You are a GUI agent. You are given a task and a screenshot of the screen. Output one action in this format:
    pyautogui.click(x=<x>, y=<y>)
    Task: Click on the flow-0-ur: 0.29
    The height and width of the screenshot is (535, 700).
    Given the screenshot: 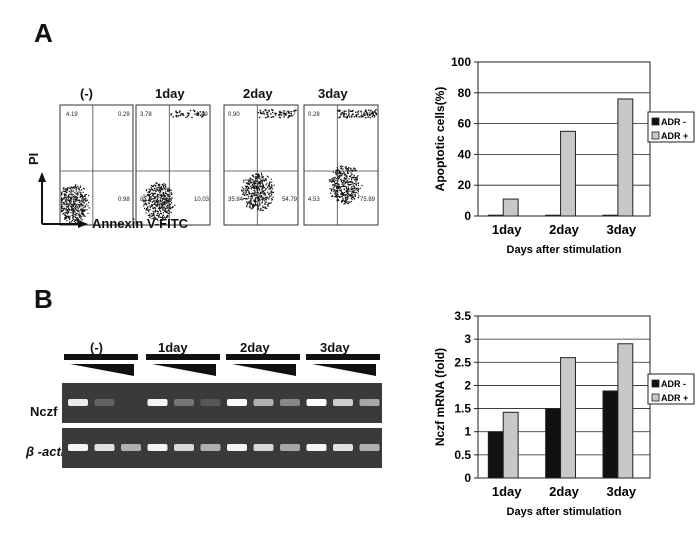 What is the action you would take?
    pyautogui.click(x=124, y=115)
    